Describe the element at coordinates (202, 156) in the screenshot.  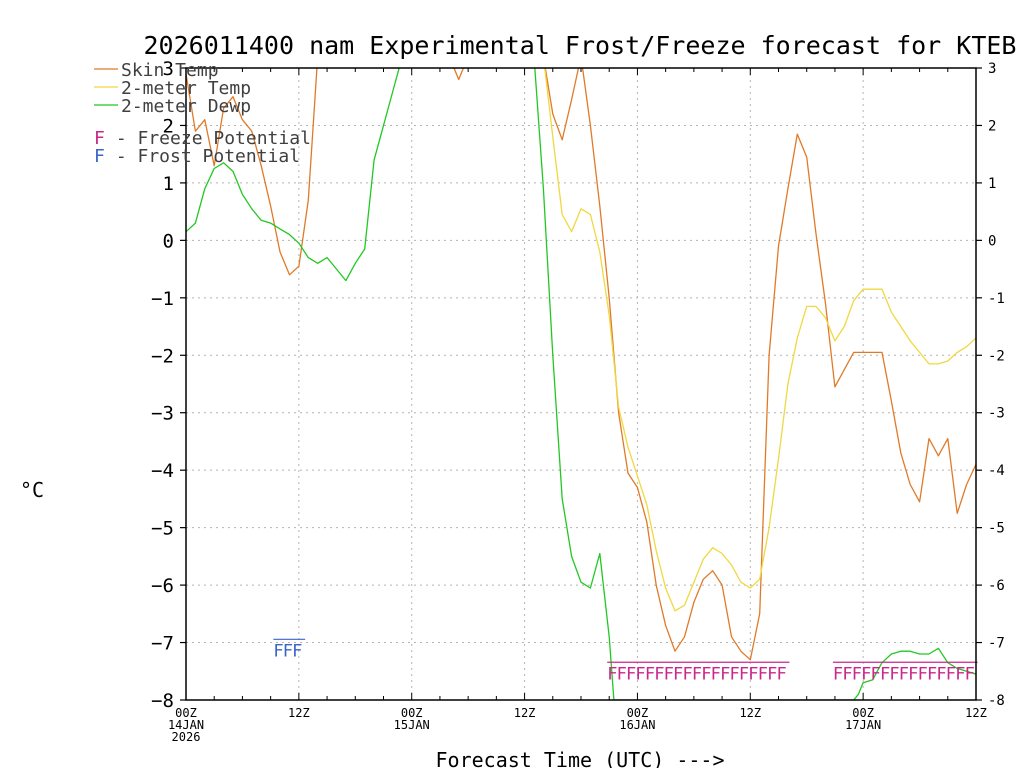
I see `legend-label-frost: - Frost Potential` at that location.